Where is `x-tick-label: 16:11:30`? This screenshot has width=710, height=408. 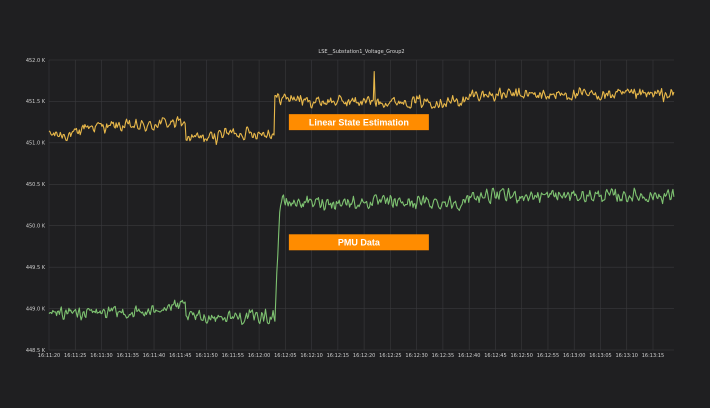
x-tick-label: 16:11:30 is located at coordinates (101, 356).